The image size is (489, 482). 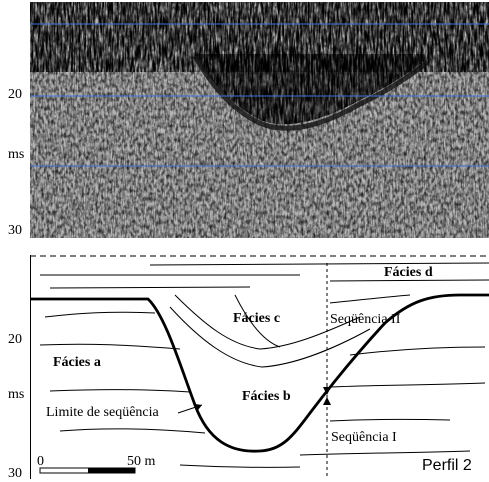 What do you see at coordinates (266, 396) in the screenshot?
I see `facies-b-label: Fácies b` at bounding box center [266, 396].